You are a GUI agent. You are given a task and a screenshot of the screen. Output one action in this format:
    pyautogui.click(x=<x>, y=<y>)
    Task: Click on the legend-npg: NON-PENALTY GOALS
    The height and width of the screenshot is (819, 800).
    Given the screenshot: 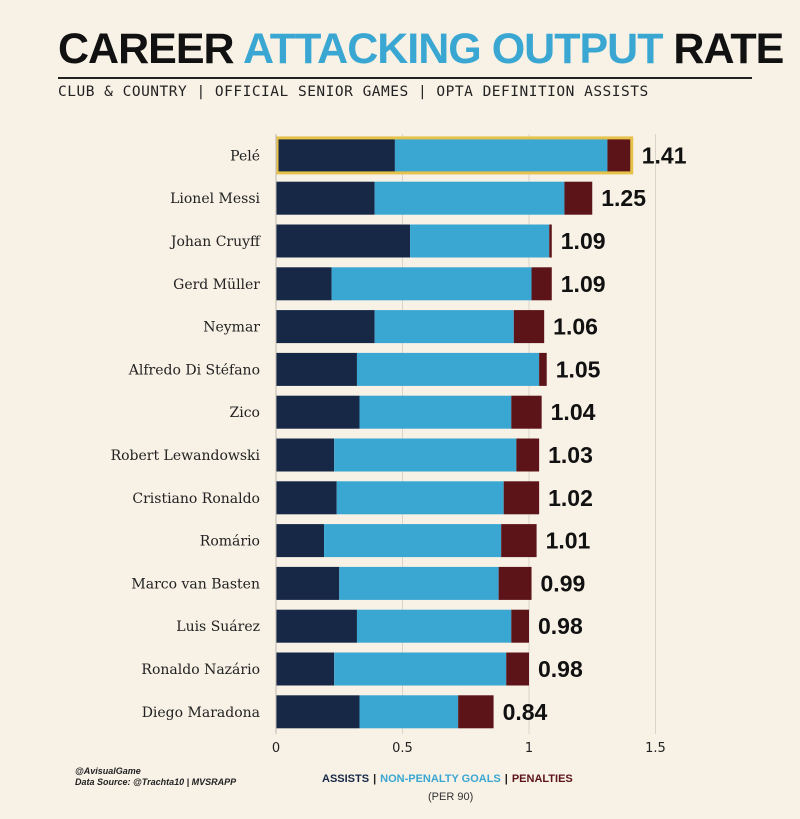 What is the action you would take?
    pyautogui.click(x=440, y=779)
    